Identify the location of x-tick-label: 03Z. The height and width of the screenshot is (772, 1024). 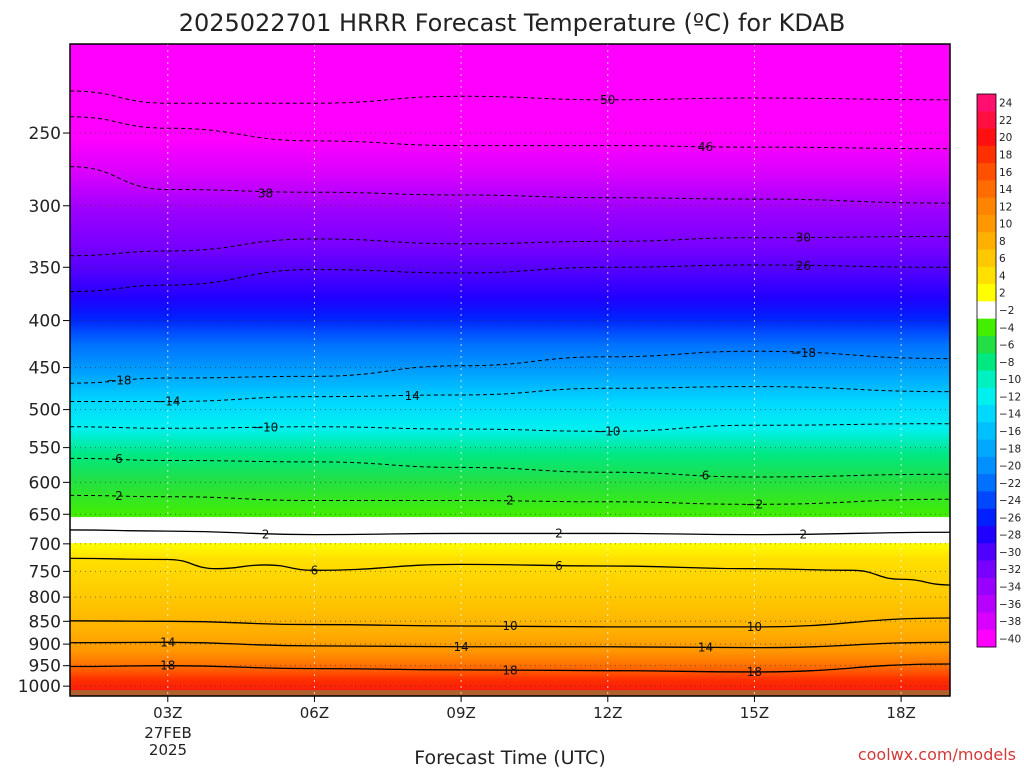
(167, 713).